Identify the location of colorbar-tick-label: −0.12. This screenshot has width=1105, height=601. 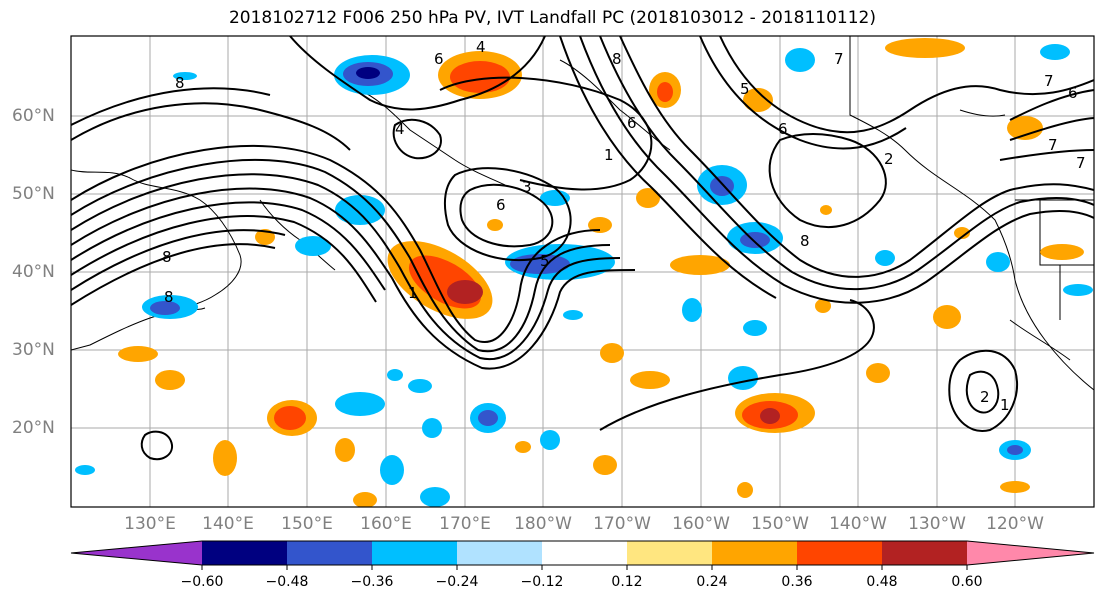
(542, 582).